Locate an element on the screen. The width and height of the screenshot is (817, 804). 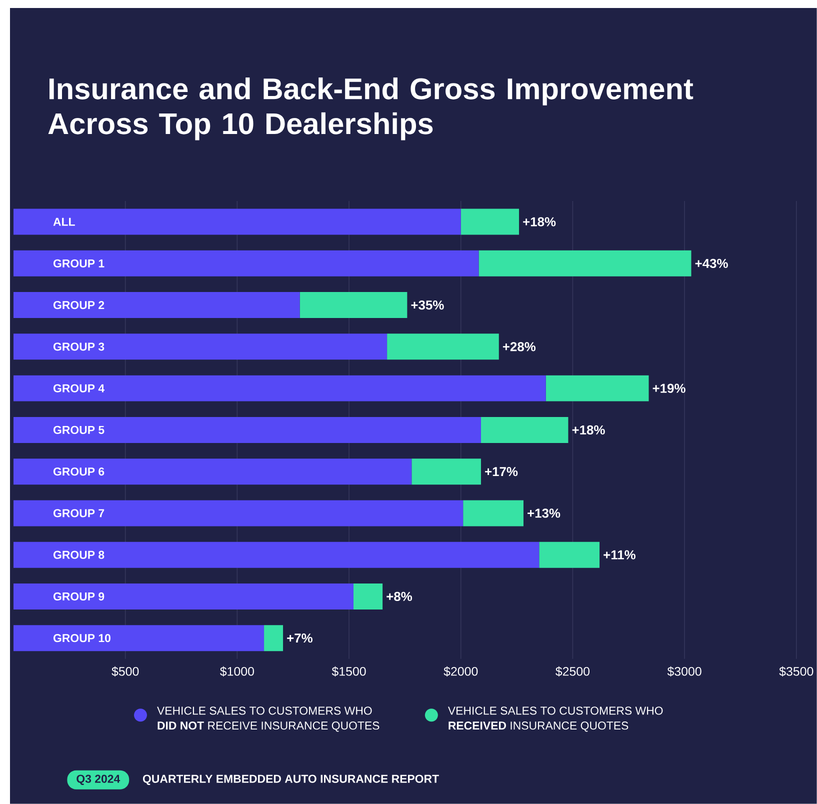
y-tick-label: GROUP 4 is located at coordinates (79, 388).